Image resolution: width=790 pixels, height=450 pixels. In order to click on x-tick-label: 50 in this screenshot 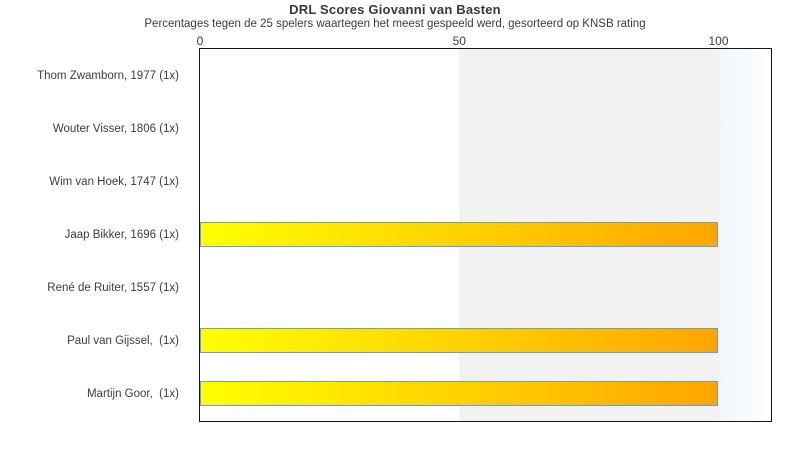, I will do `click(459, 41)`.